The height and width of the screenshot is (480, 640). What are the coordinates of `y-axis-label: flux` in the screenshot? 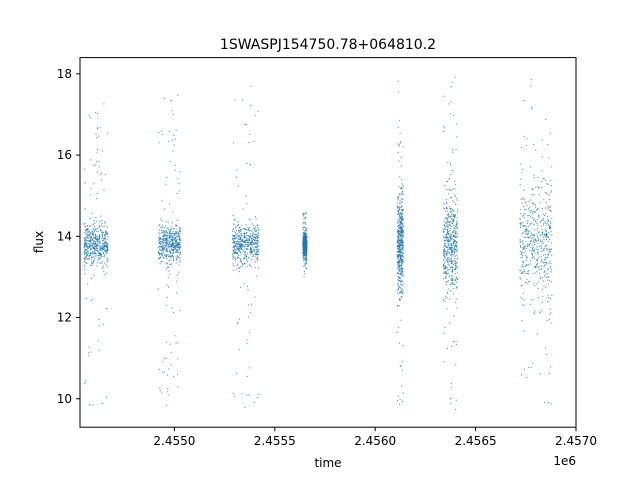 It's located at (39, 242).